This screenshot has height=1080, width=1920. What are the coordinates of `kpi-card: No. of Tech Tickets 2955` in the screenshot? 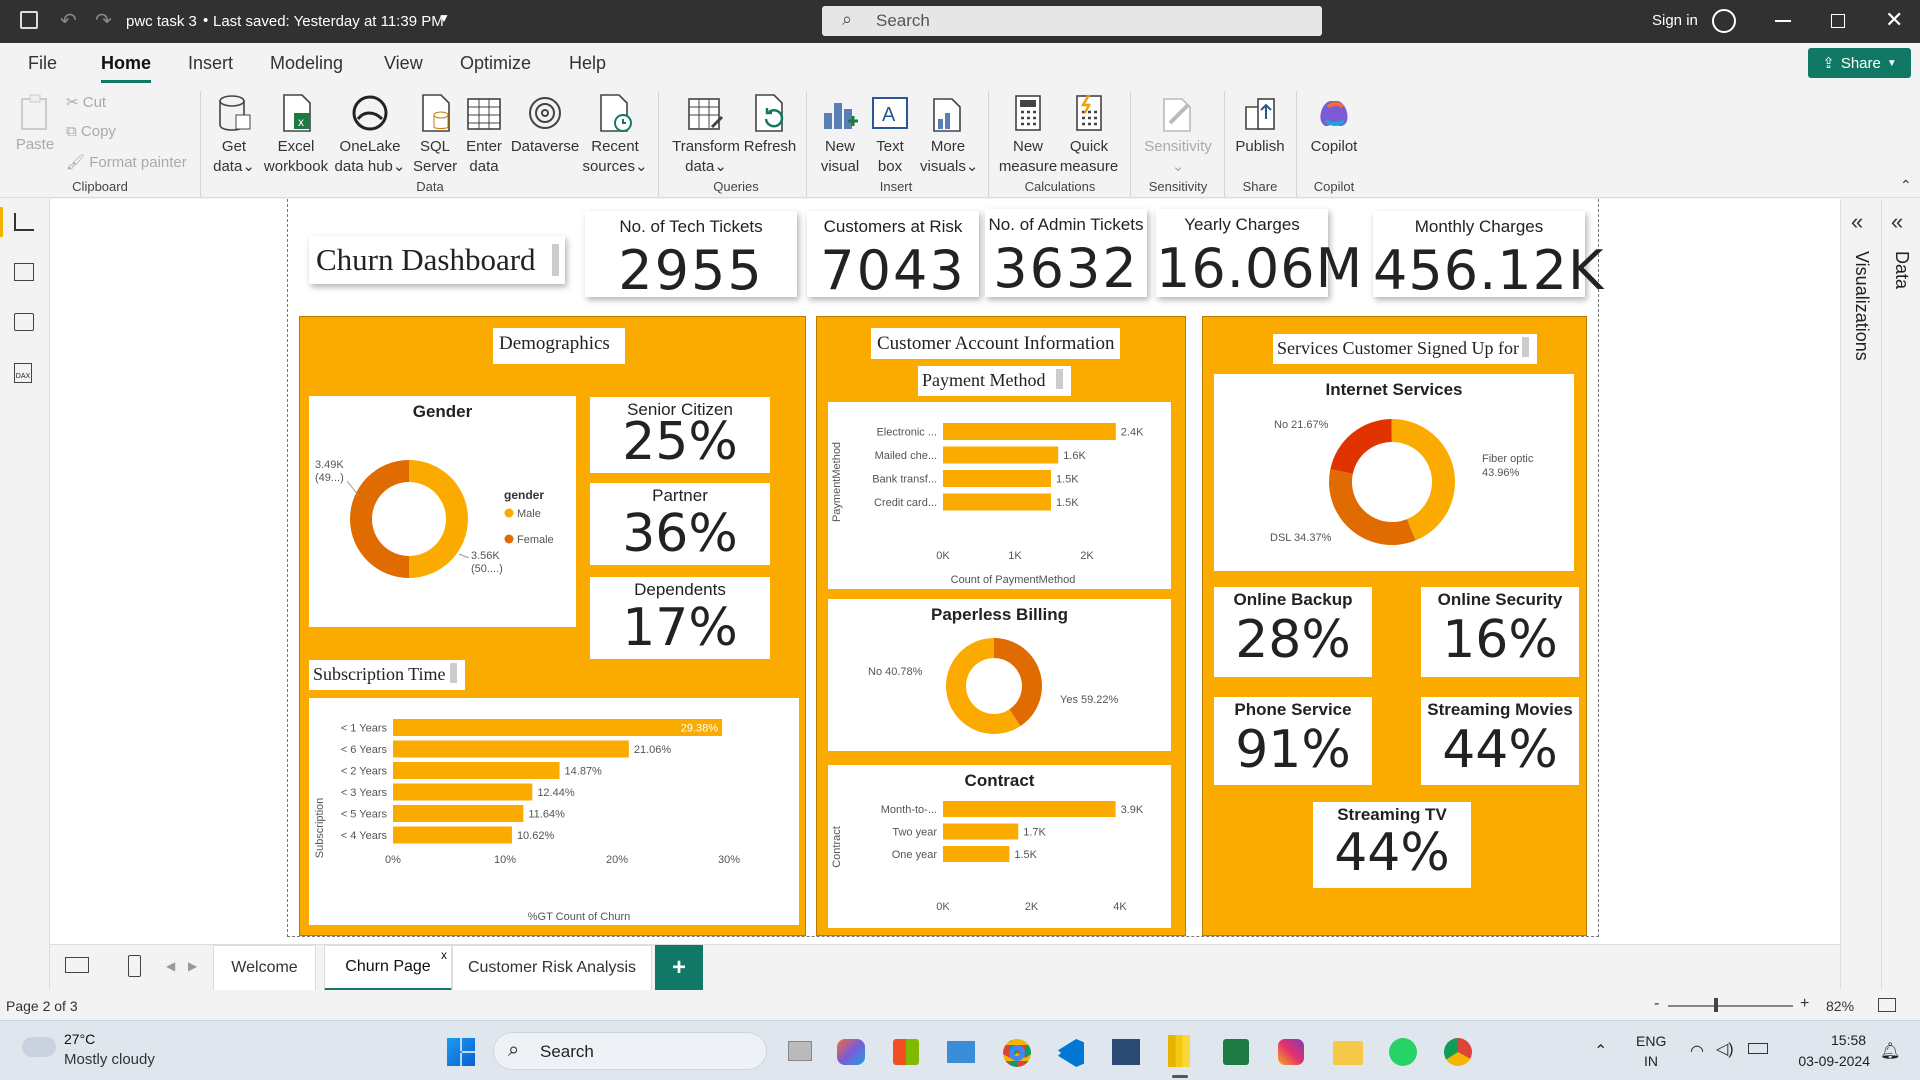 It's located at (691, 256).